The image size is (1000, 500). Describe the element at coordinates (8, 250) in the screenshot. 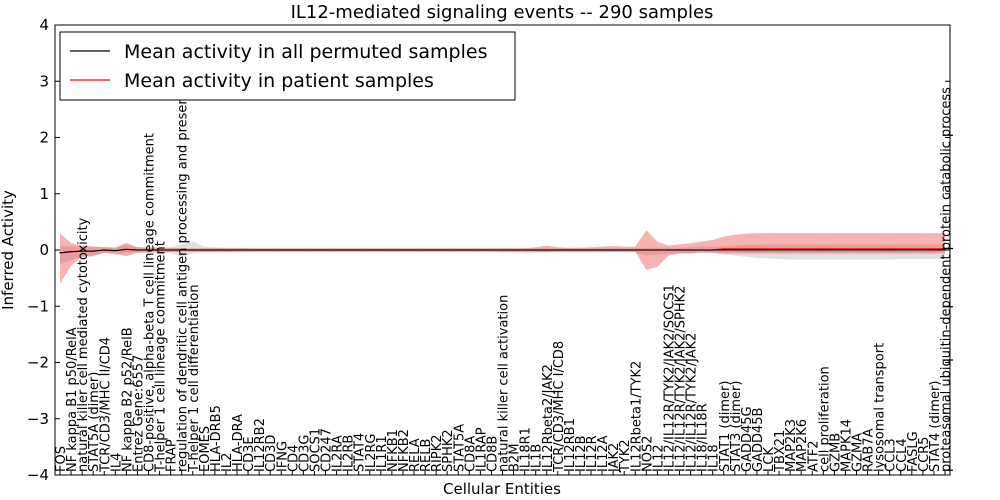

I see `y-axis-label: Inferred Activity` at that location.